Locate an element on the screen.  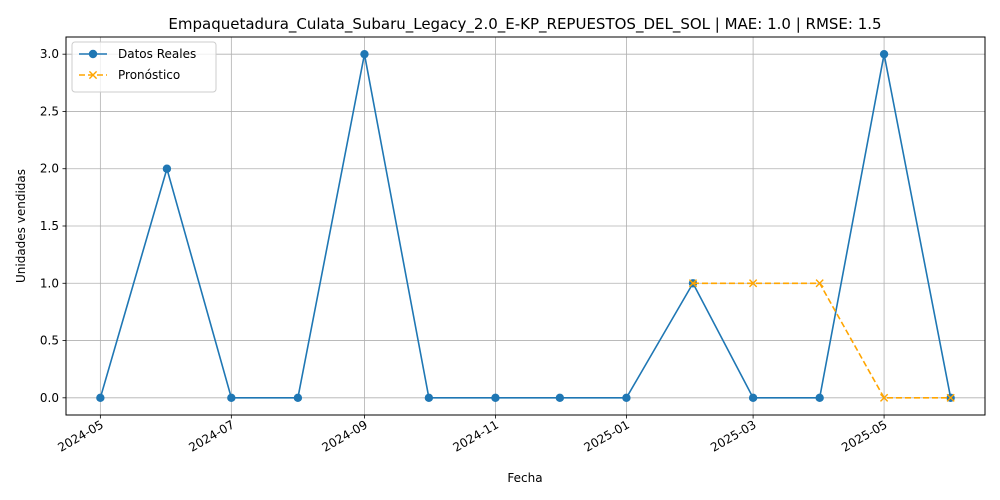
y-tick-label: 2.0 is located at coordinates (49, 169).